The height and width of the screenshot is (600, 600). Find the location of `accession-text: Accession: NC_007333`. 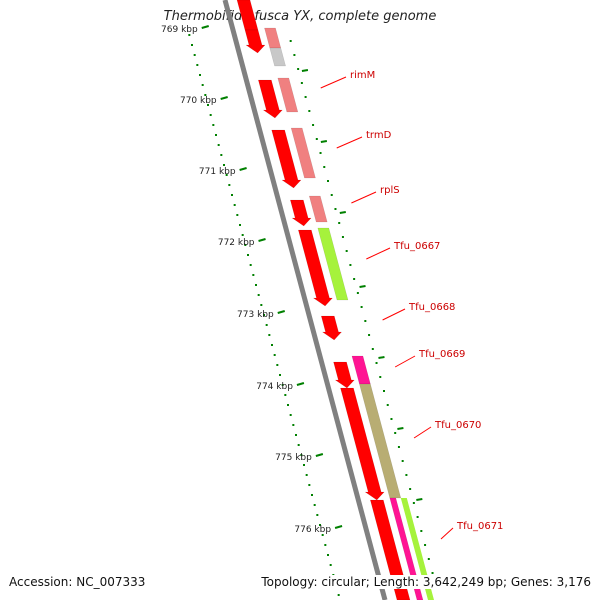

accession-text: Accession: NC_007333 is located at coordinates (77, 582).